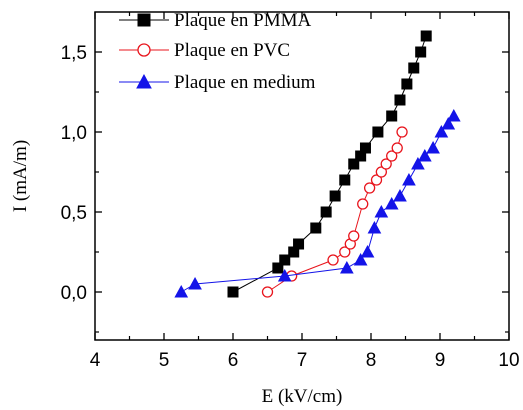 The image size is (523, 410). Describe the element at coordinates (371, 360) in the screenshot. I see `x-tick-label: 8` at that location.